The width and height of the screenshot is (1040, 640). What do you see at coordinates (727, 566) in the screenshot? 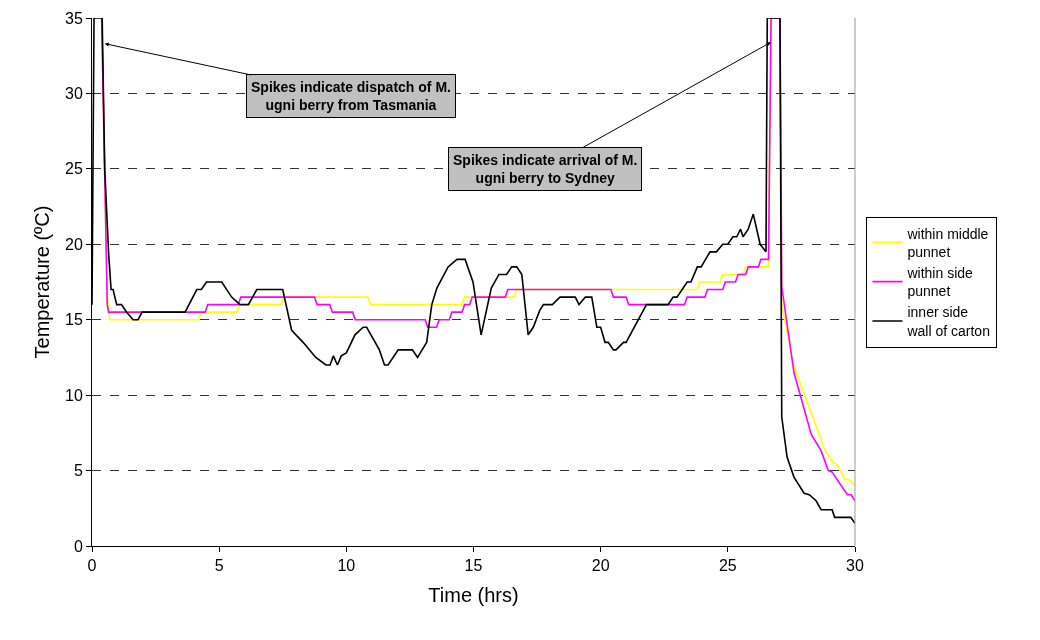
I see `x-tick-label: 25` at bounding box center [727, 566].